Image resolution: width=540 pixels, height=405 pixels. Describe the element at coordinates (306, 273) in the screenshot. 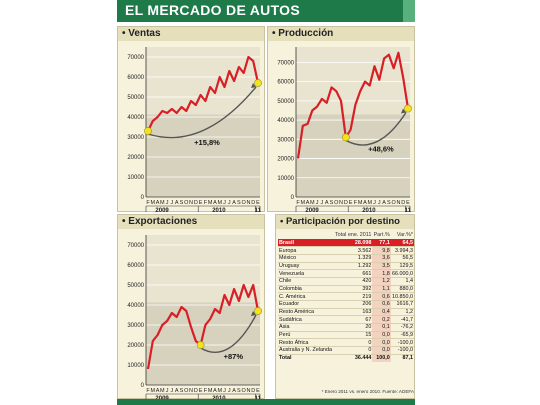

I see `cell-country: Venezuela` at that location.